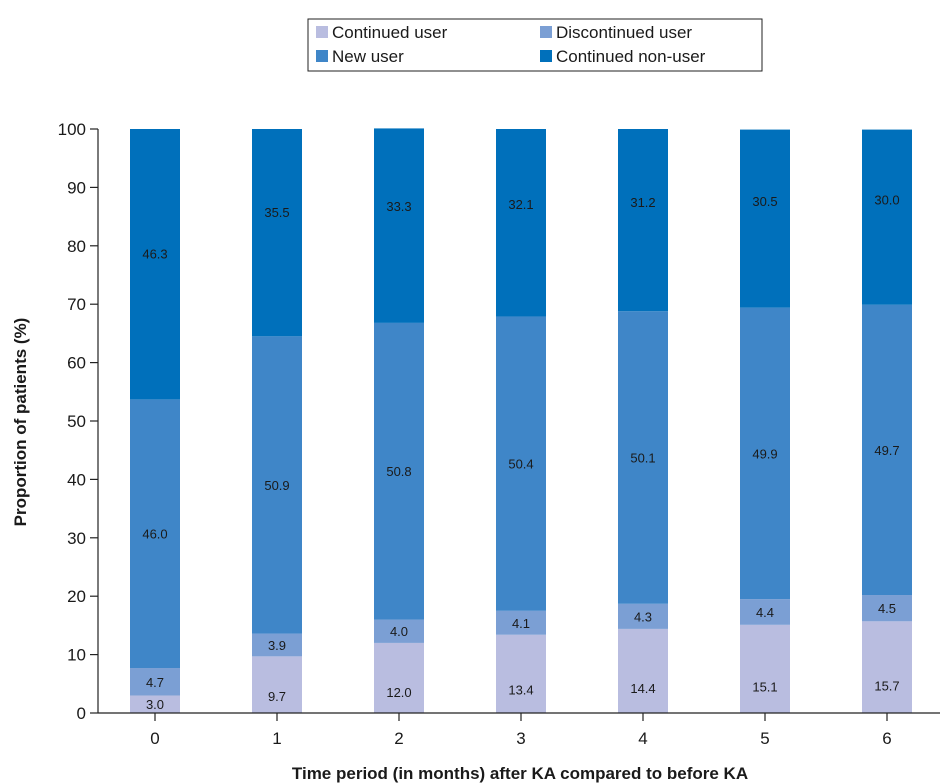 The width and height of the screenshot is (950, 784). Describe the element at coordinates (390, 32) in the screenshot. I see `legend-label: Continued user` at that location.